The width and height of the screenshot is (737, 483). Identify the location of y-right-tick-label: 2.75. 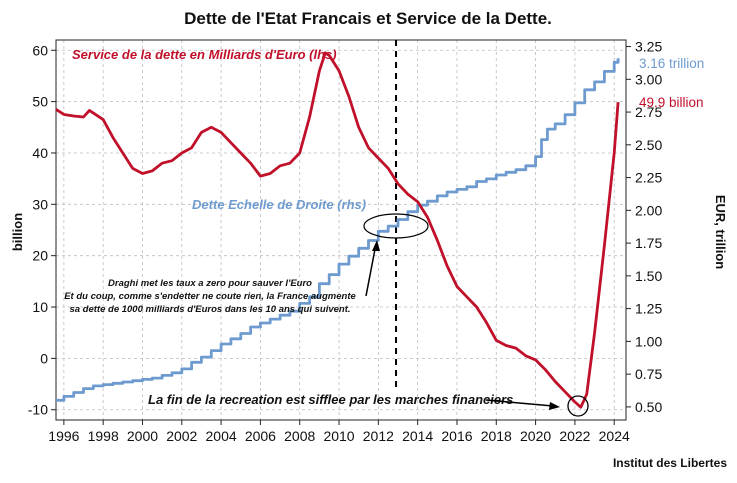
(648, 112).